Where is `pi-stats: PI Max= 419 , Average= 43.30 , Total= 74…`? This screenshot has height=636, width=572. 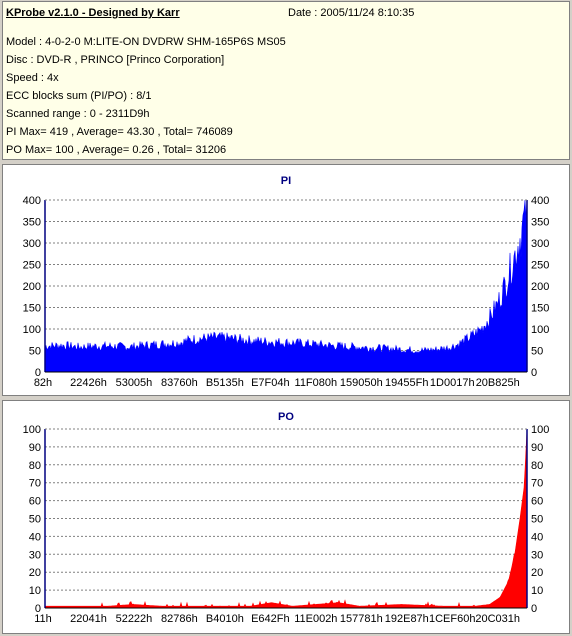
pi-stats: PI Max= 419 , Average= 43.30 , Total= 74… is located at coordinates (119, 132).